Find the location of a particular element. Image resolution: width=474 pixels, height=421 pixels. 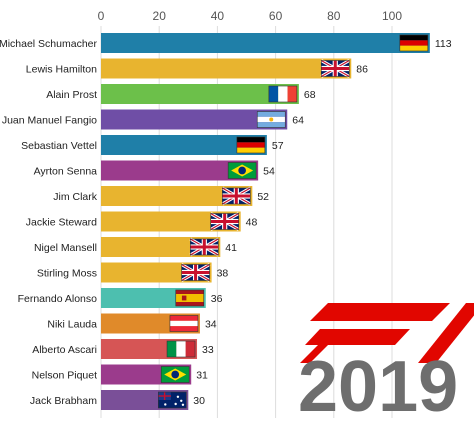

category-label: Jack Brabham is located at coordinates (63, 401).